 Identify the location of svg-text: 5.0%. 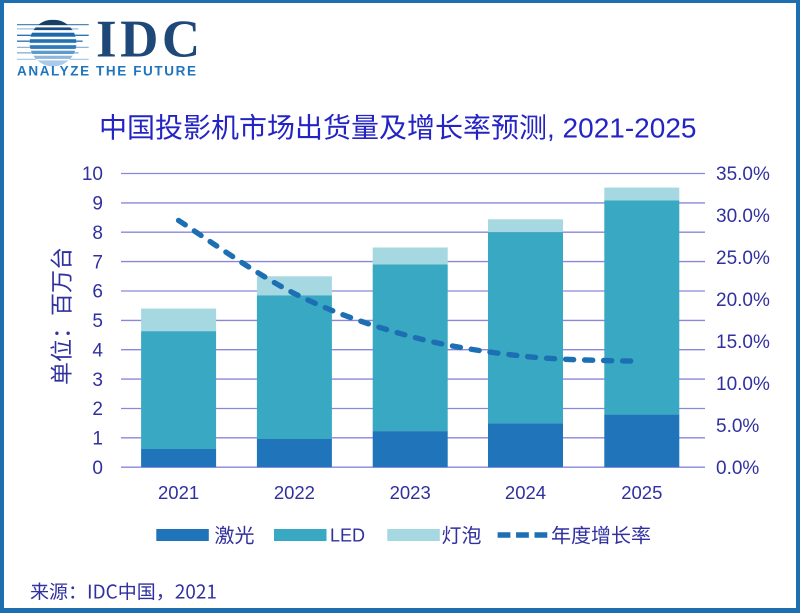
(737, 426).